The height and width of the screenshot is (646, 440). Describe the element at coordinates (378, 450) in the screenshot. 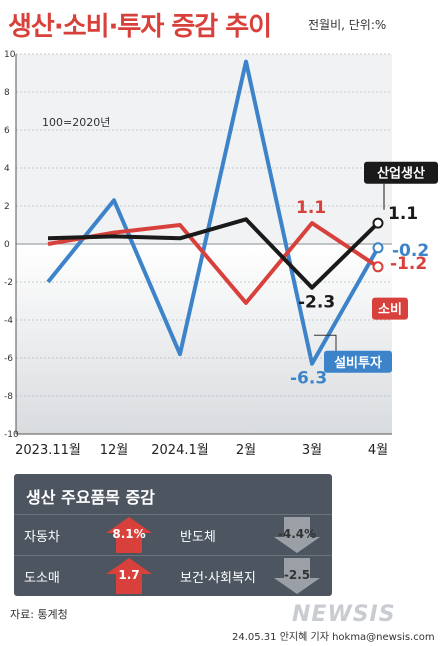

I see `x-tick-label: 4월` at that location.